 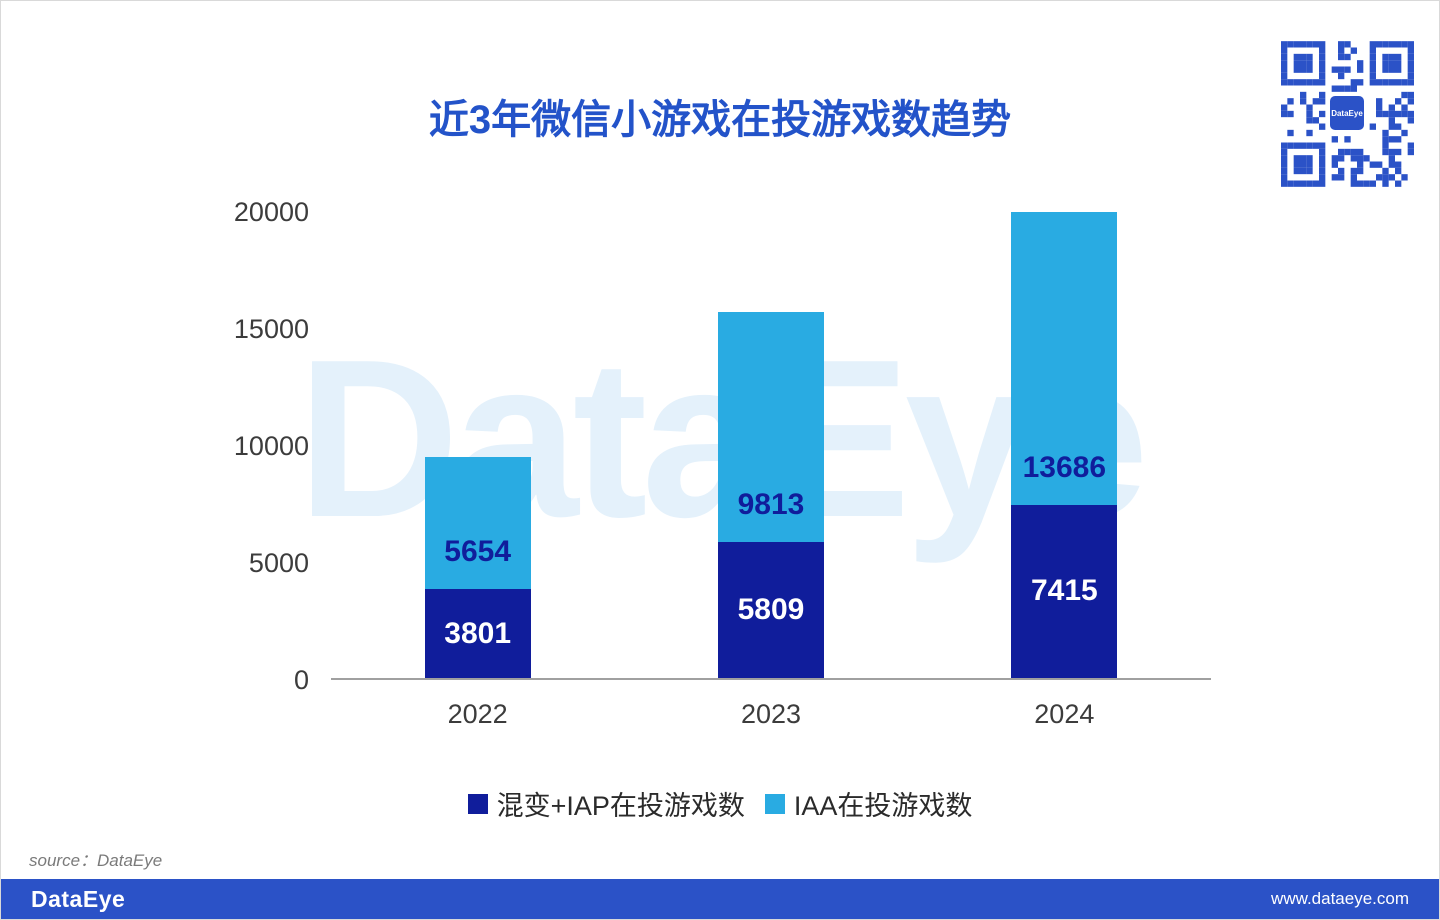 I want to click on y-axis-label: 5000, so click(x=278, y=563).